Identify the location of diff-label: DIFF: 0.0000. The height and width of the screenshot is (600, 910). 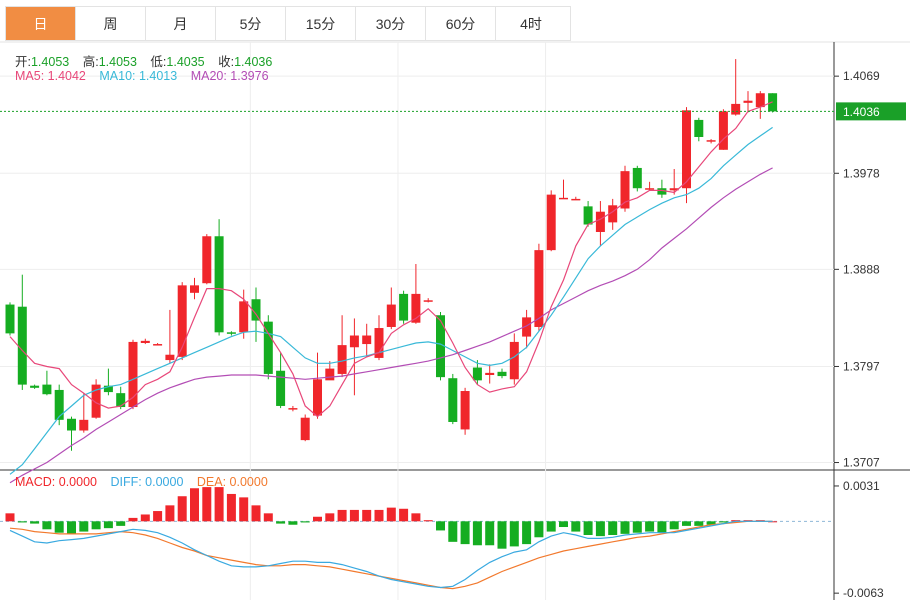
(147, 482).